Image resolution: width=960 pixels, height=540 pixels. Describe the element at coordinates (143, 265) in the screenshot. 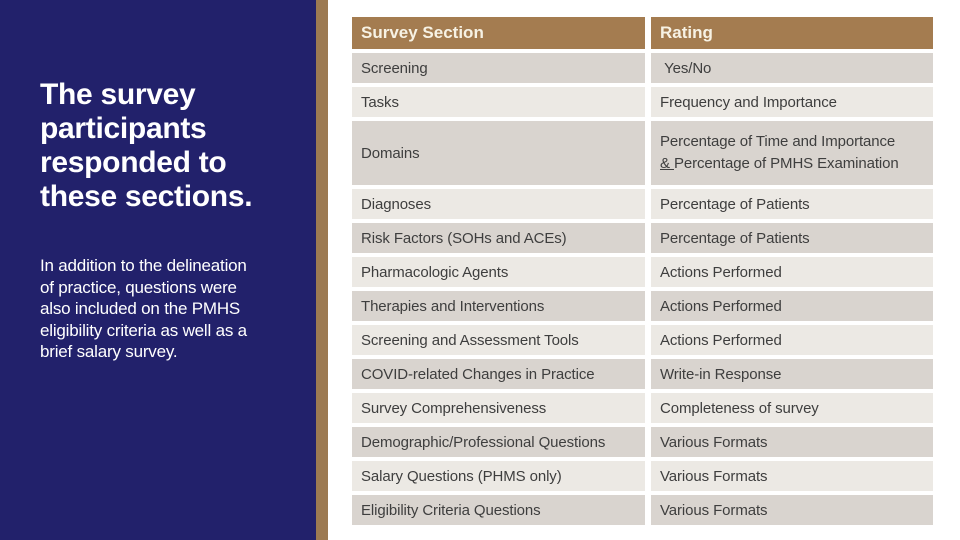

I see `slide-body-line: In addition to the delineation` at that location.